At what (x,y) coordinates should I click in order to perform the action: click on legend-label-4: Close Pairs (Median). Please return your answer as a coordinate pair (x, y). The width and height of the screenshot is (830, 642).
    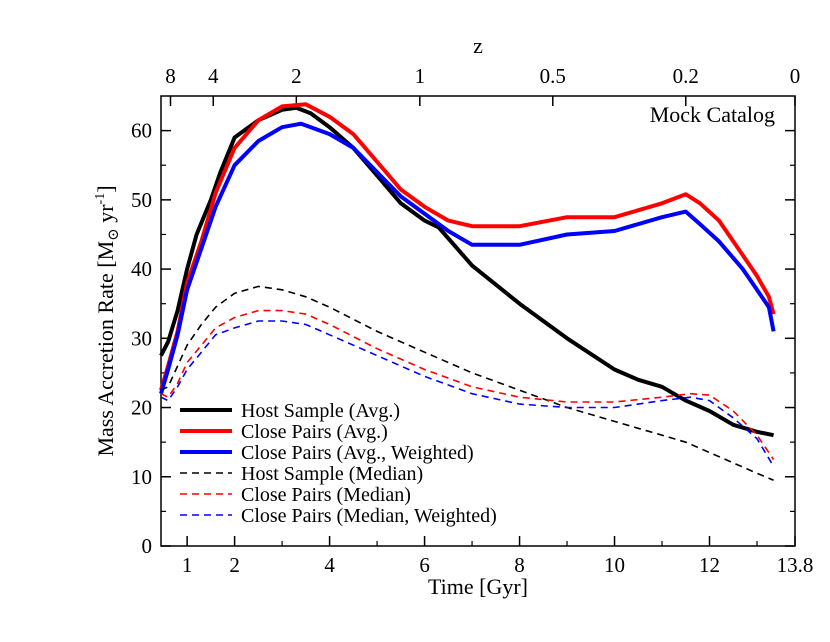
    Looking at the image, I should click on (326, 495).